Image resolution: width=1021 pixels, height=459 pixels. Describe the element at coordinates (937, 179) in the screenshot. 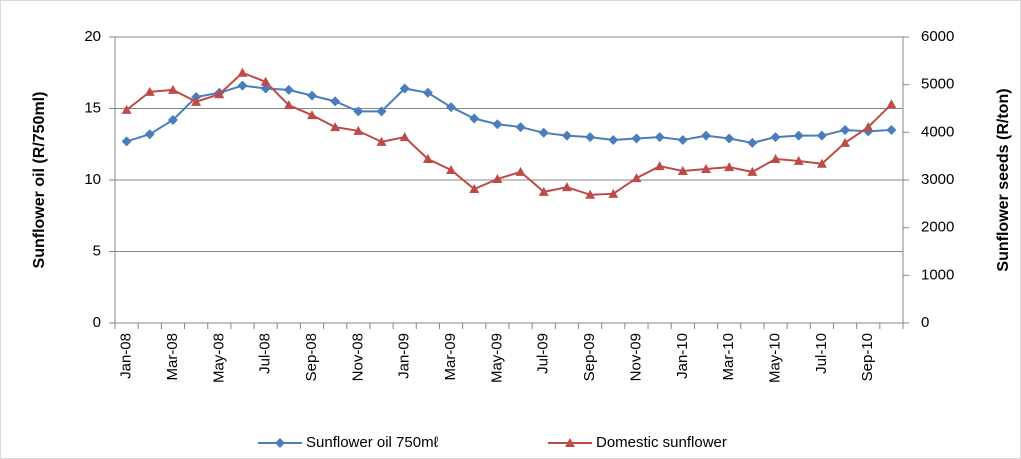

I see `y2-tick-label: 3000` at that location.